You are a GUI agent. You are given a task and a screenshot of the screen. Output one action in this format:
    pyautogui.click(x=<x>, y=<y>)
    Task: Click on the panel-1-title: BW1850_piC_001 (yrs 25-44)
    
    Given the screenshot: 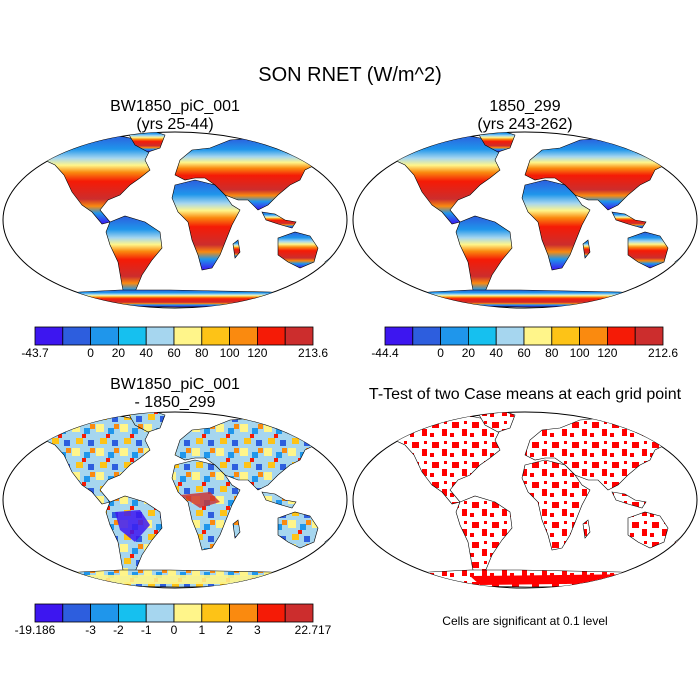 What is the action you would take?
    pyautogui.click(x=175, y=116)
    